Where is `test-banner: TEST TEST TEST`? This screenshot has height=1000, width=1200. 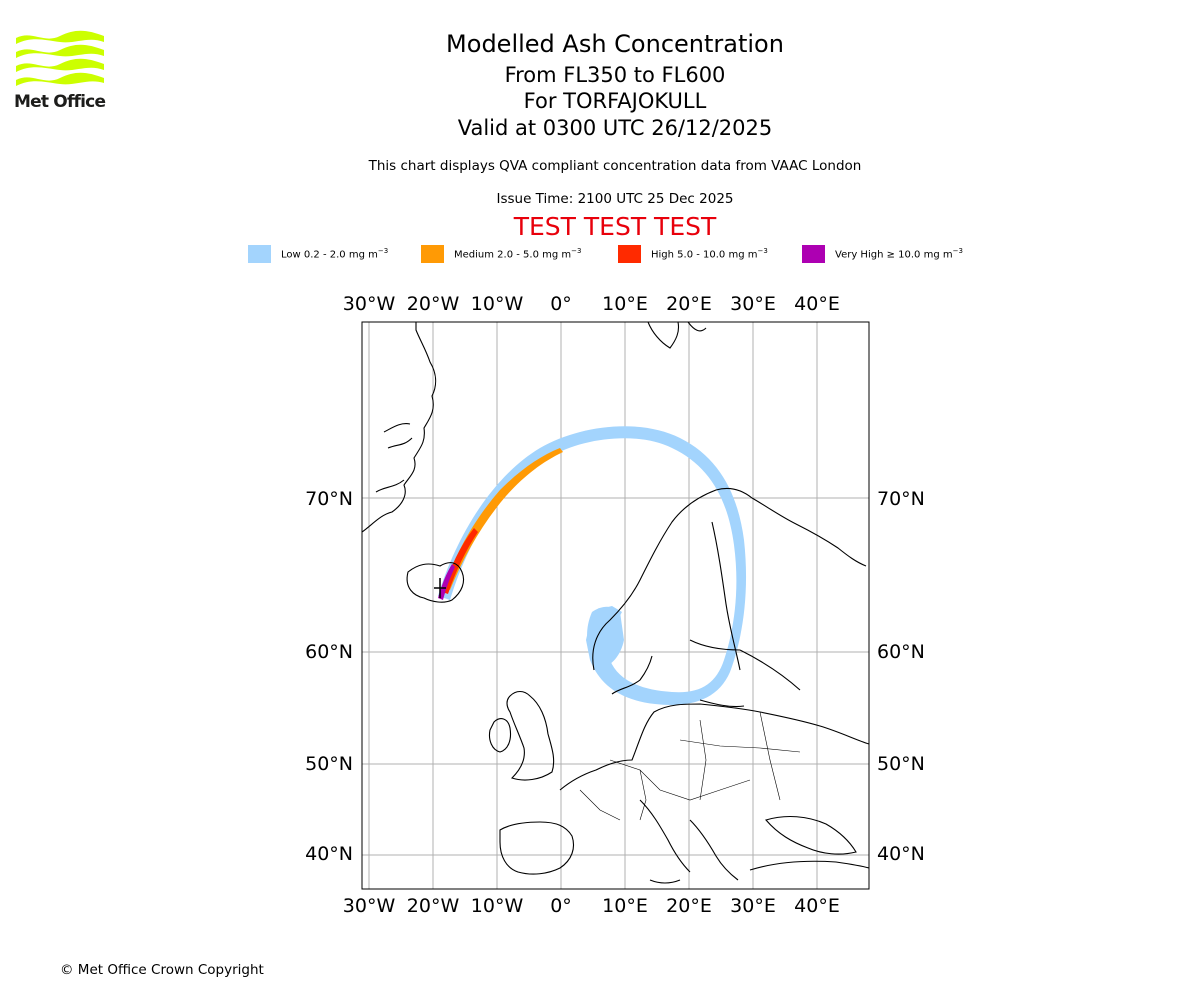 test-banner: TEST TEST TEST is located at coordinates (615, 226).